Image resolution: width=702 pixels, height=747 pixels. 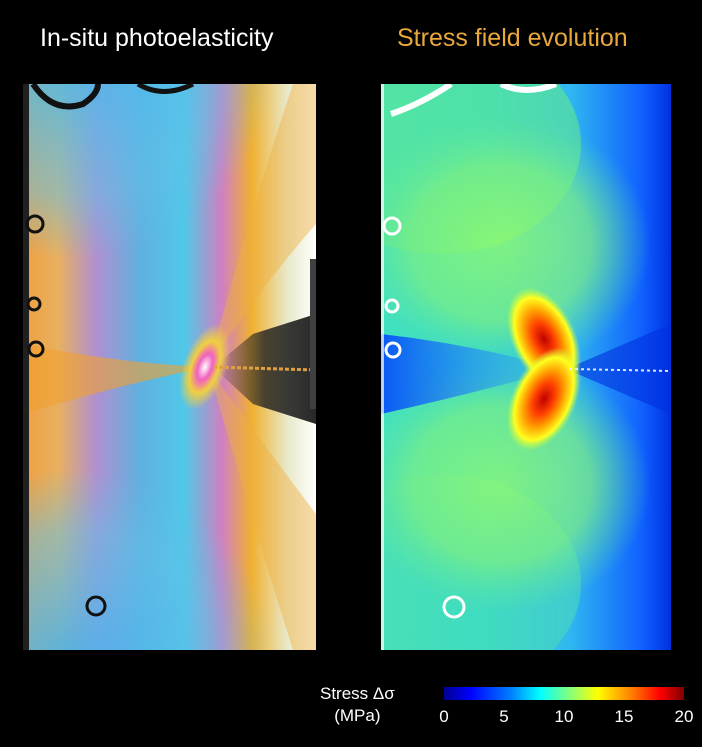 What do you see at coordinates (512, 38) in the screenshot?
I see `right-panel-title: Stress field evolution` at bounding box center [512, 38].